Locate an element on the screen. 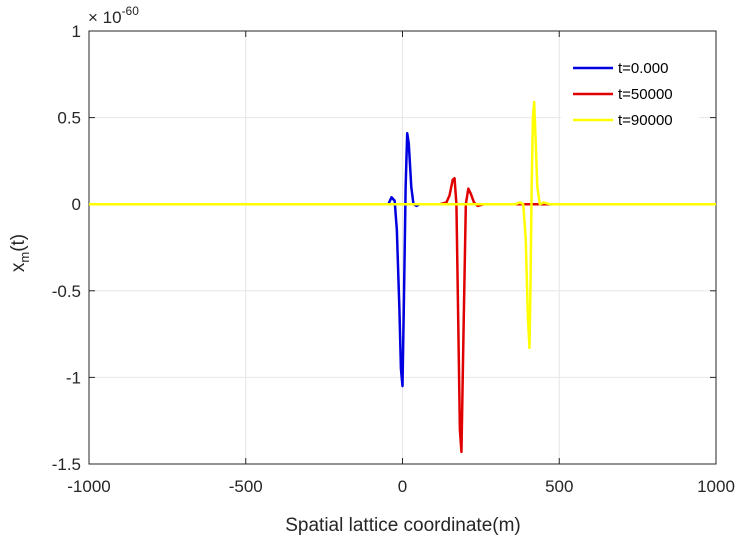  legend: t=0.000 t=50000 t=90000 is located at coordinates (630, 92).